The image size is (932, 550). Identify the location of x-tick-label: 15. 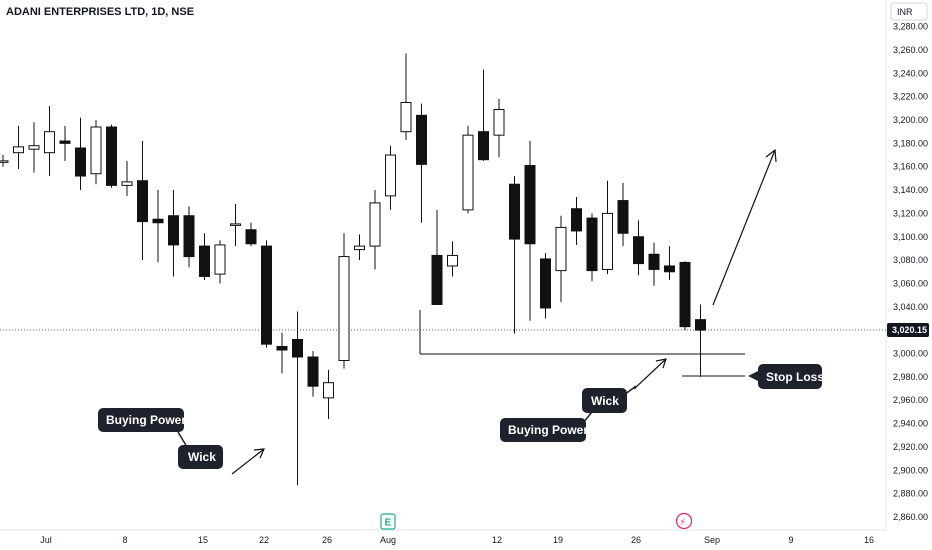
(203, 540).